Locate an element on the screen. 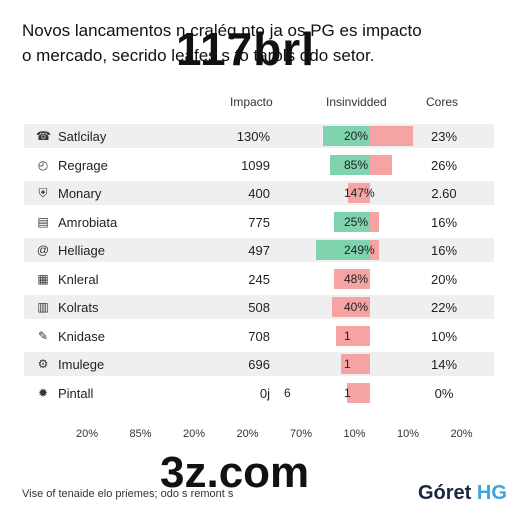 The width and height of the screenshot is (512, 512). impacto-value: 130% is located at coordinates (253, 136).